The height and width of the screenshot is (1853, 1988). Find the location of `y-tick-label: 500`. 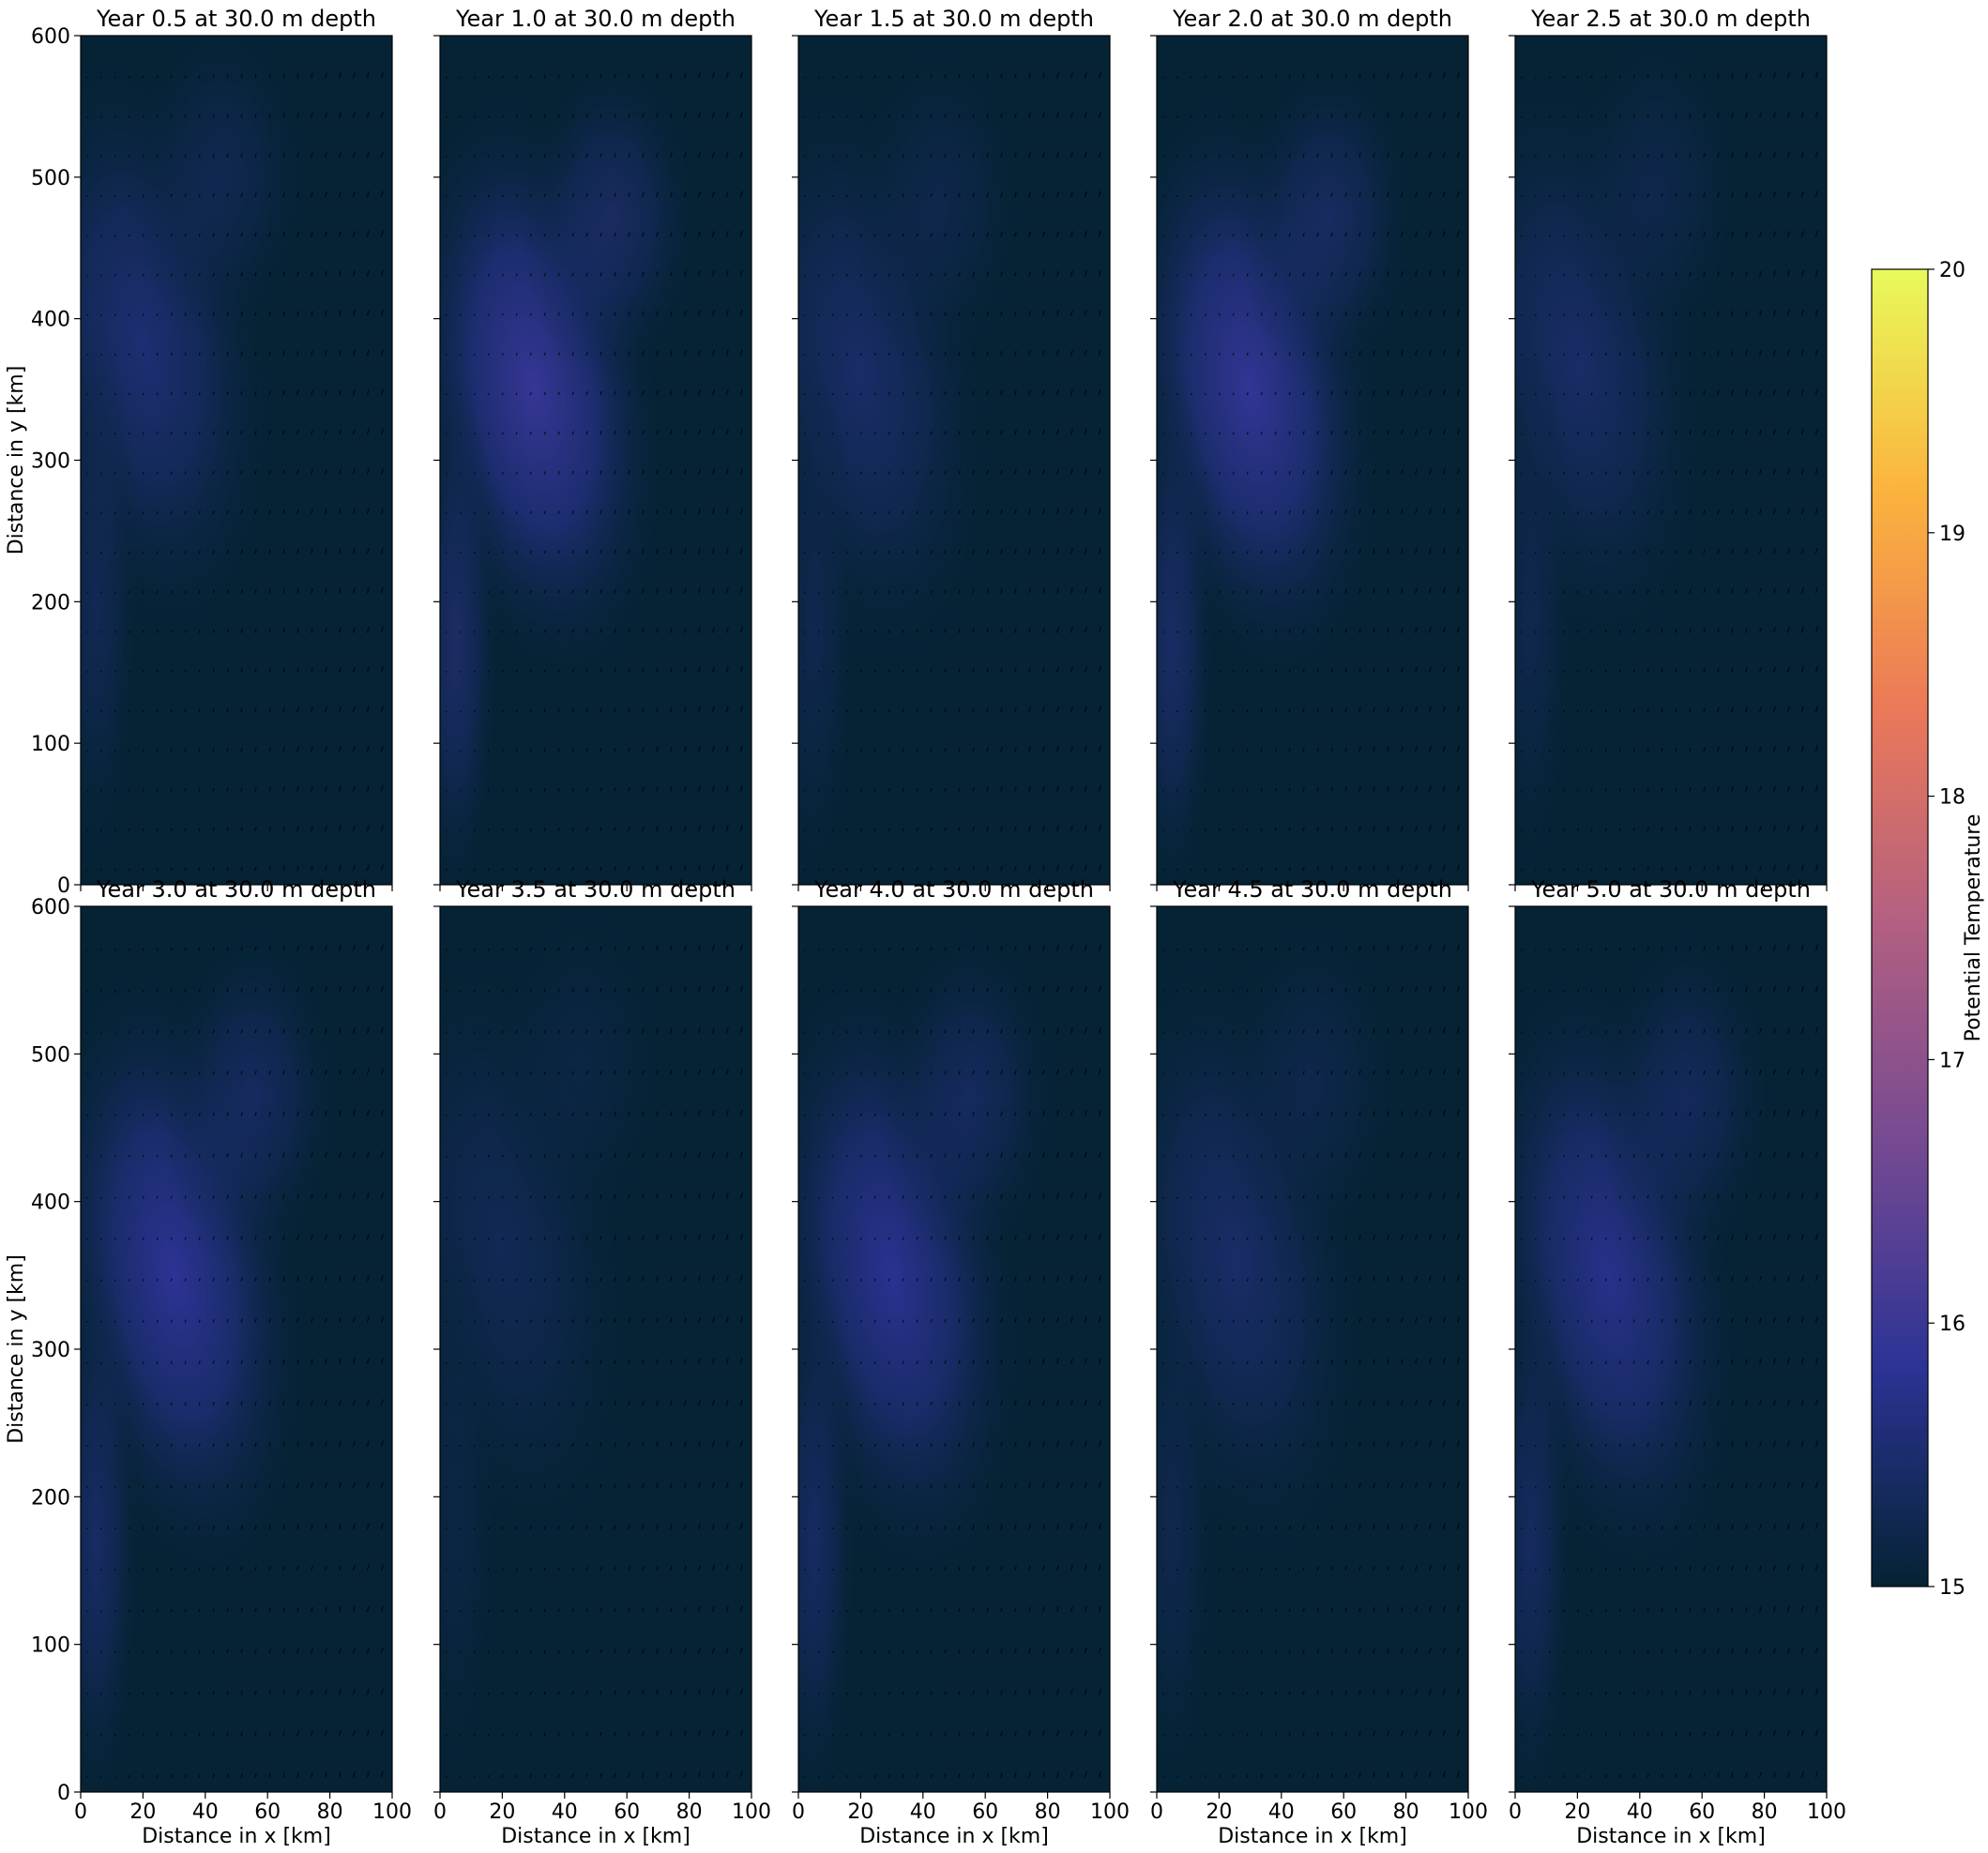

y-tick-label: 500 is located at coordinates (50, 1055).